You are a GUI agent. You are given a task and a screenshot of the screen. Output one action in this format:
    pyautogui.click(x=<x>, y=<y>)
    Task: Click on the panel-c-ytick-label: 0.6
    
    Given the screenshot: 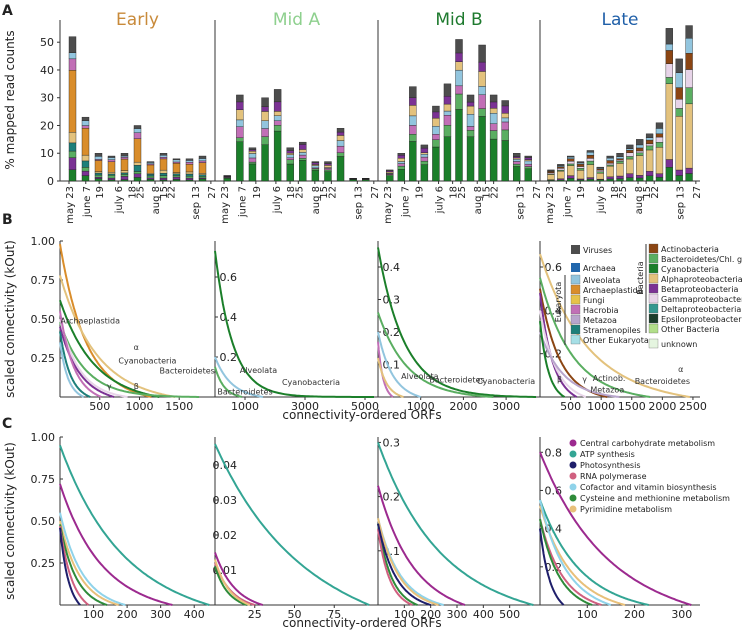 What is the action you would take?
    pyautogui.click(x=554, y=490)
    